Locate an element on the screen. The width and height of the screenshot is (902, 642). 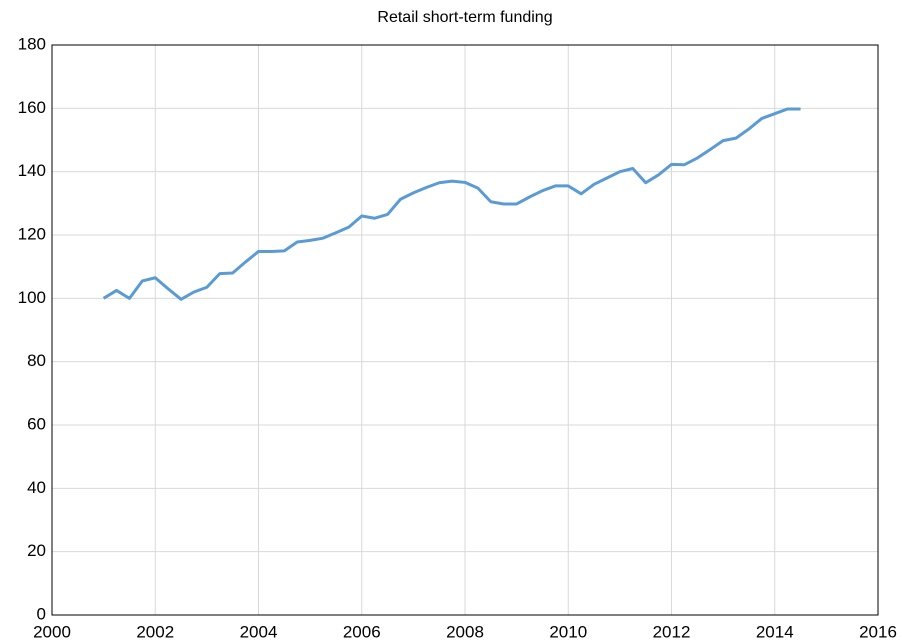
x-tick-label: 2002 is located at coordinates (155, 631).